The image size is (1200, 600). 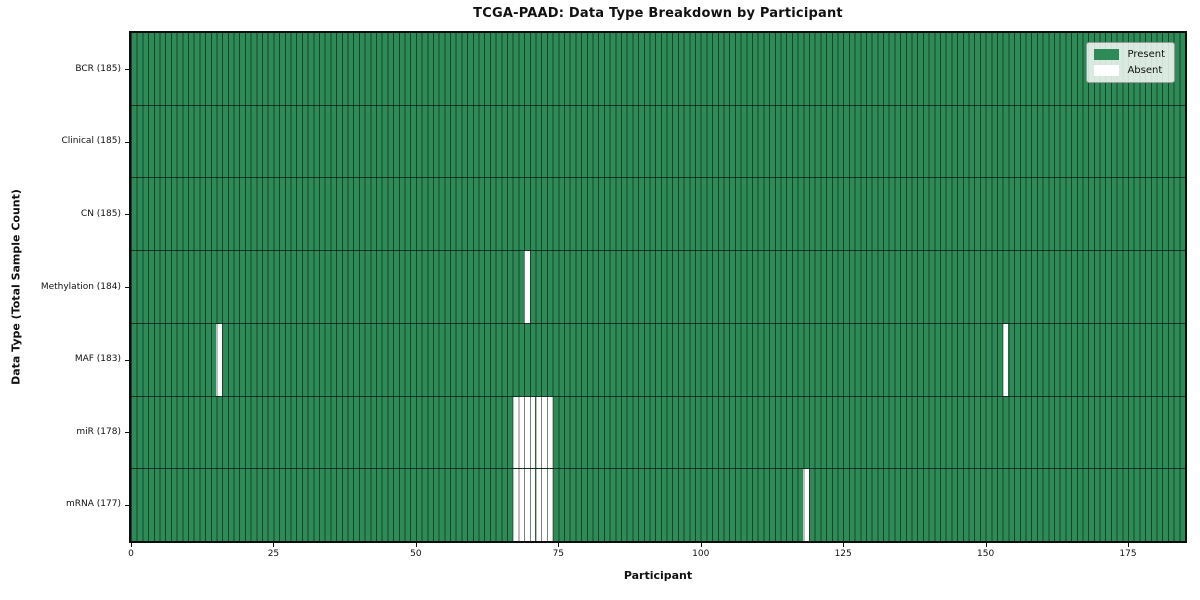 I want to click on x-tick-label-0: 0, so click(x=131, y=554).